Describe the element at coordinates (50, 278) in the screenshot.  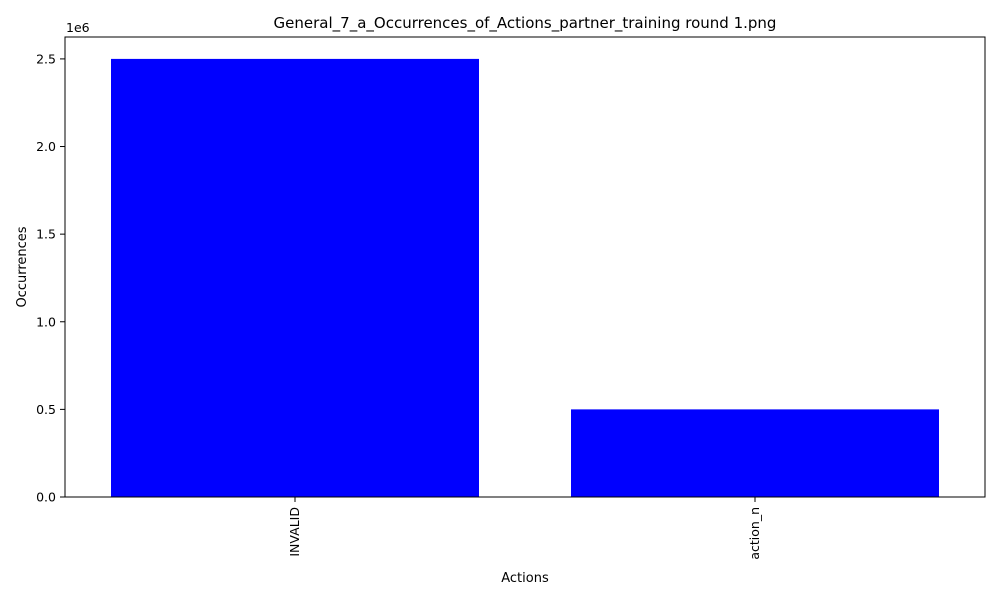
I see `y-axis-ticks: 0.0 0.5 1.0 1.5 2.0 2.5` at that location.